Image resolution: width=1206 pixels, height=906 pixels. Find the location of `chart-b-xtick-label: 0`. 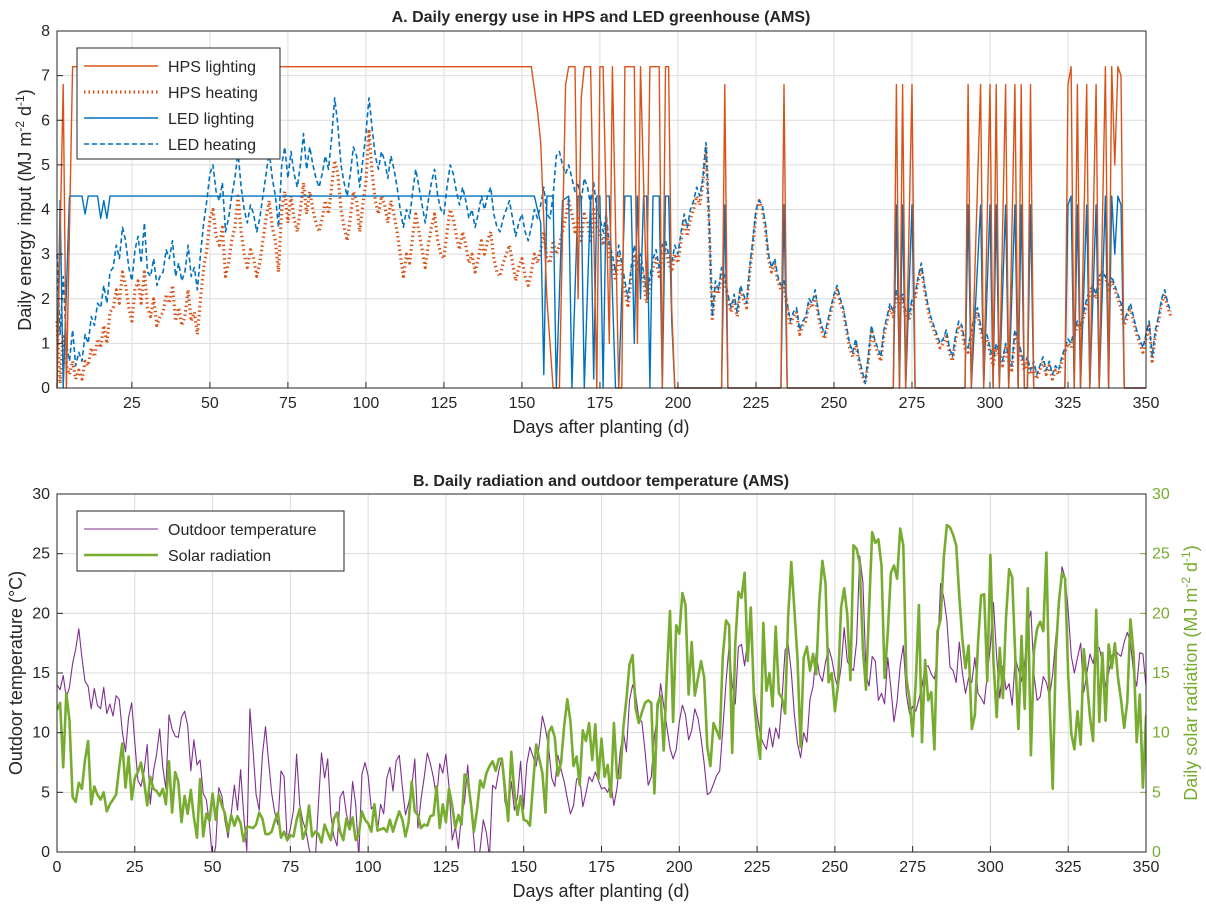

chart-b-xtick-label: 0 is located at coordinates (57, 867).